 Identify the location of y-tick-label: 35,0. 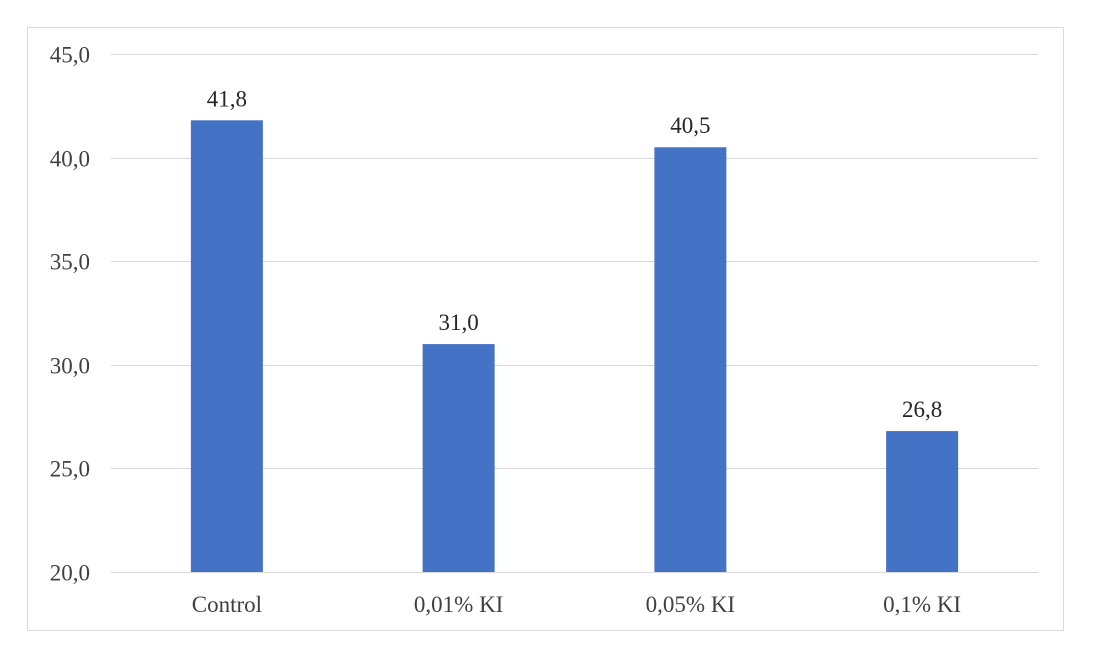
(70, 262).